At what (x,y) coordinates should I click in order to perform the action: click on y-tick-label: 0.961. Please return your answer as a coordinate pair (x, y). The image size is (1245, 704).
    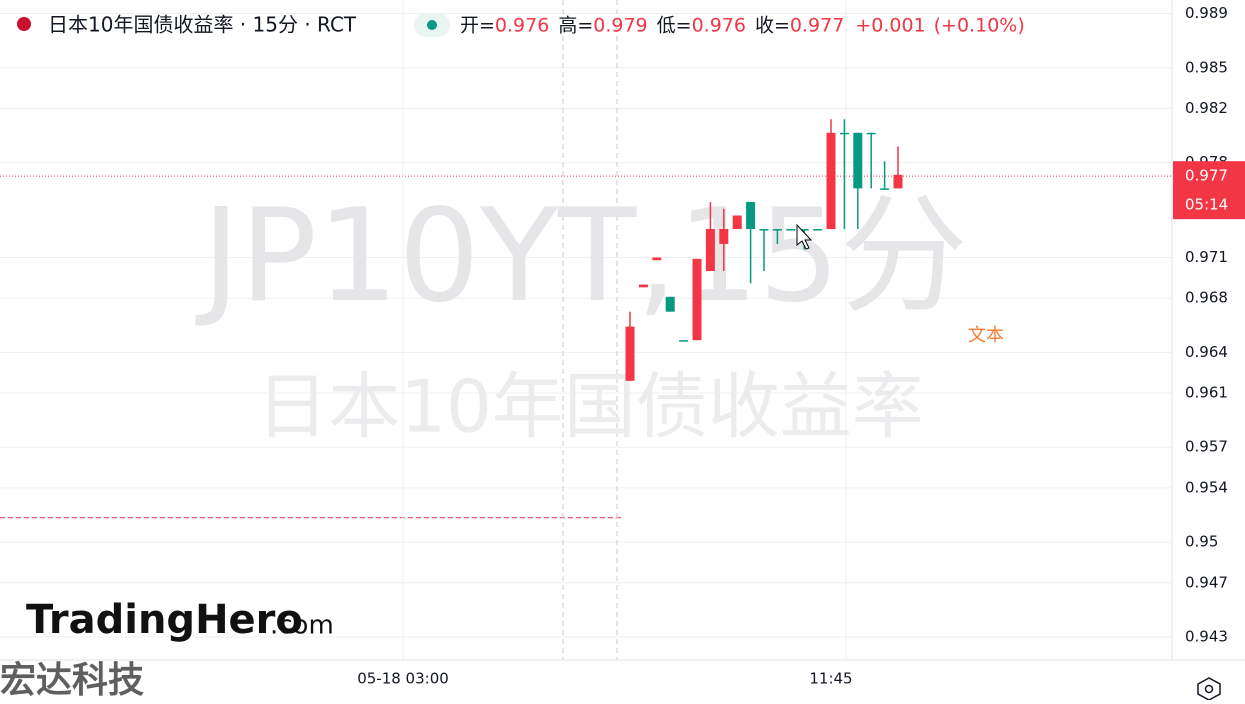
    Looking at the image, I should click on (1206, 393).